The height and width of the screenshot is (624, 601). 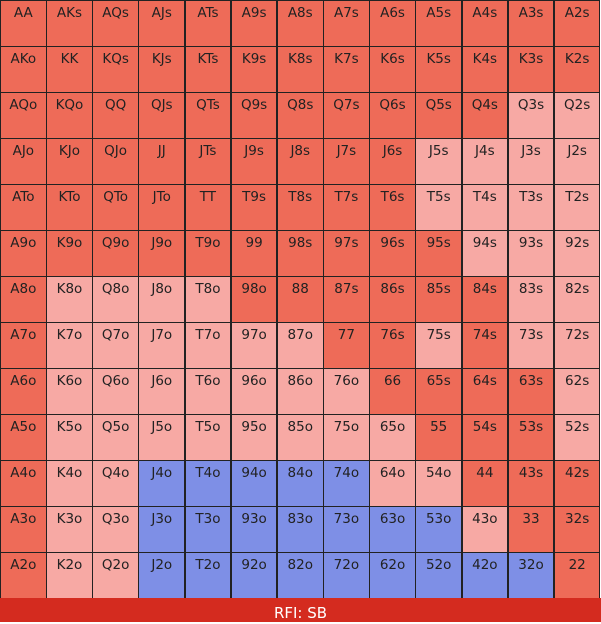 What do you see at coordinates (23, 299) in the screenshot?
I see `hand-cell: A8o` at bounding box center [23, 299].